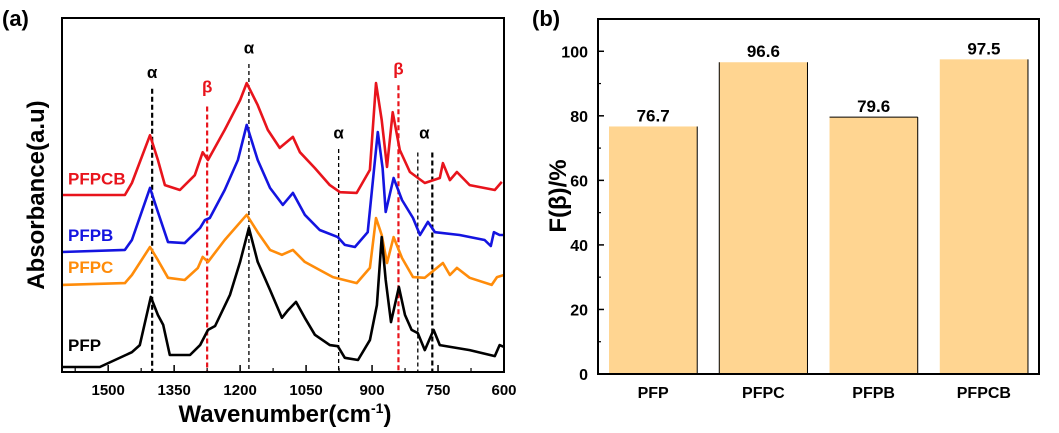  Describe the element at coordinates (763, 218) in the screenshot. I see `bar-pfpc` at that location.